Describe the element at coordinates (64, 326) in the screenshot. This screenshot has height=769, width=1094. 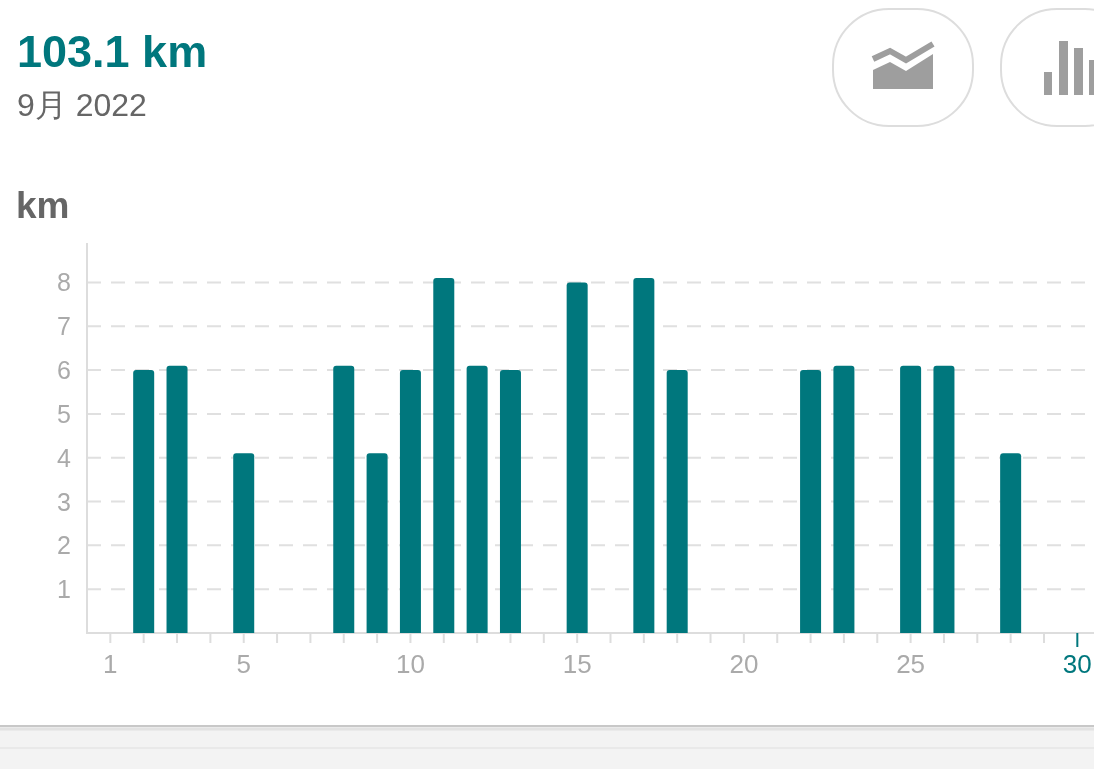
I see `y-tick-label: 7` at that location.